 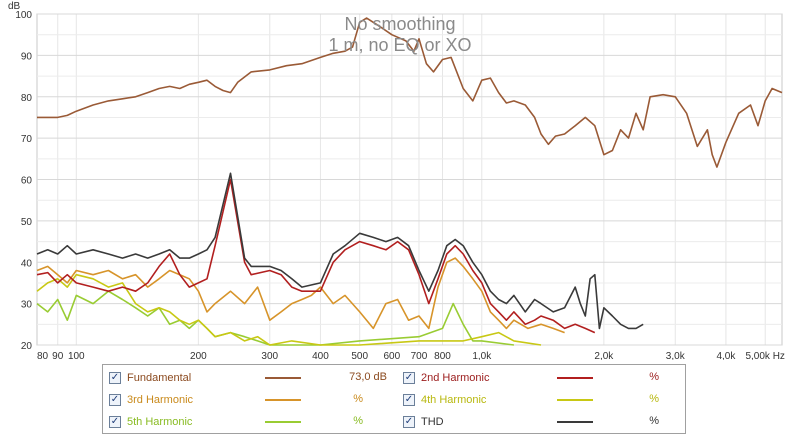 What do you see at coordinates (27, 181) in the screenshot?
I see `y-tick-label: 60` at bounding box center [27, 181].